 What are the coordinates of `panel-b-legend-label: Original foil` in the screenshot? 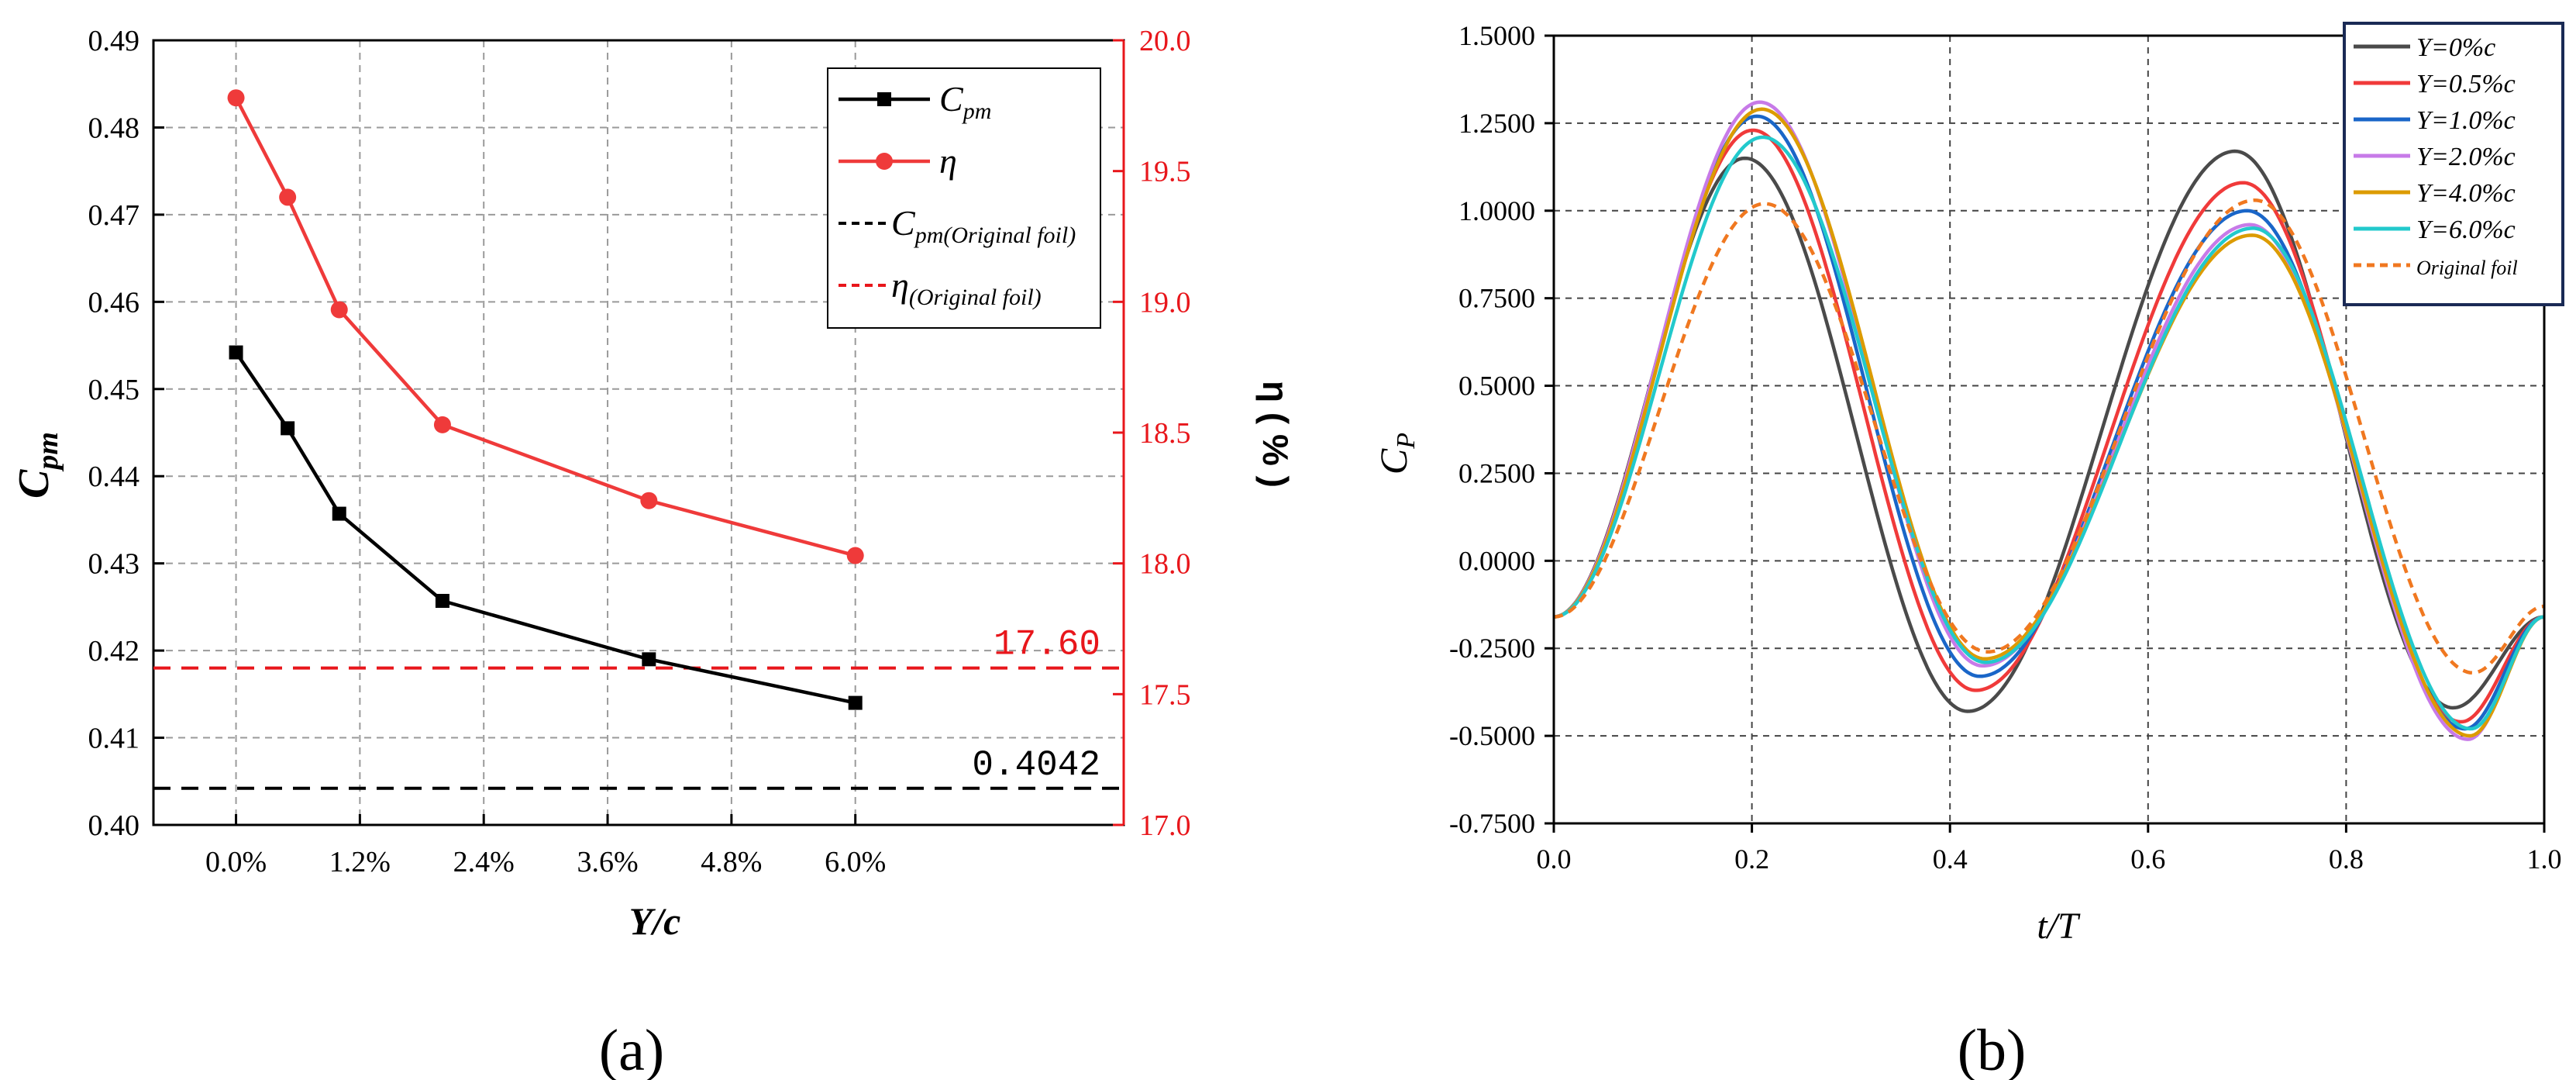 It's located at (2467, 268).